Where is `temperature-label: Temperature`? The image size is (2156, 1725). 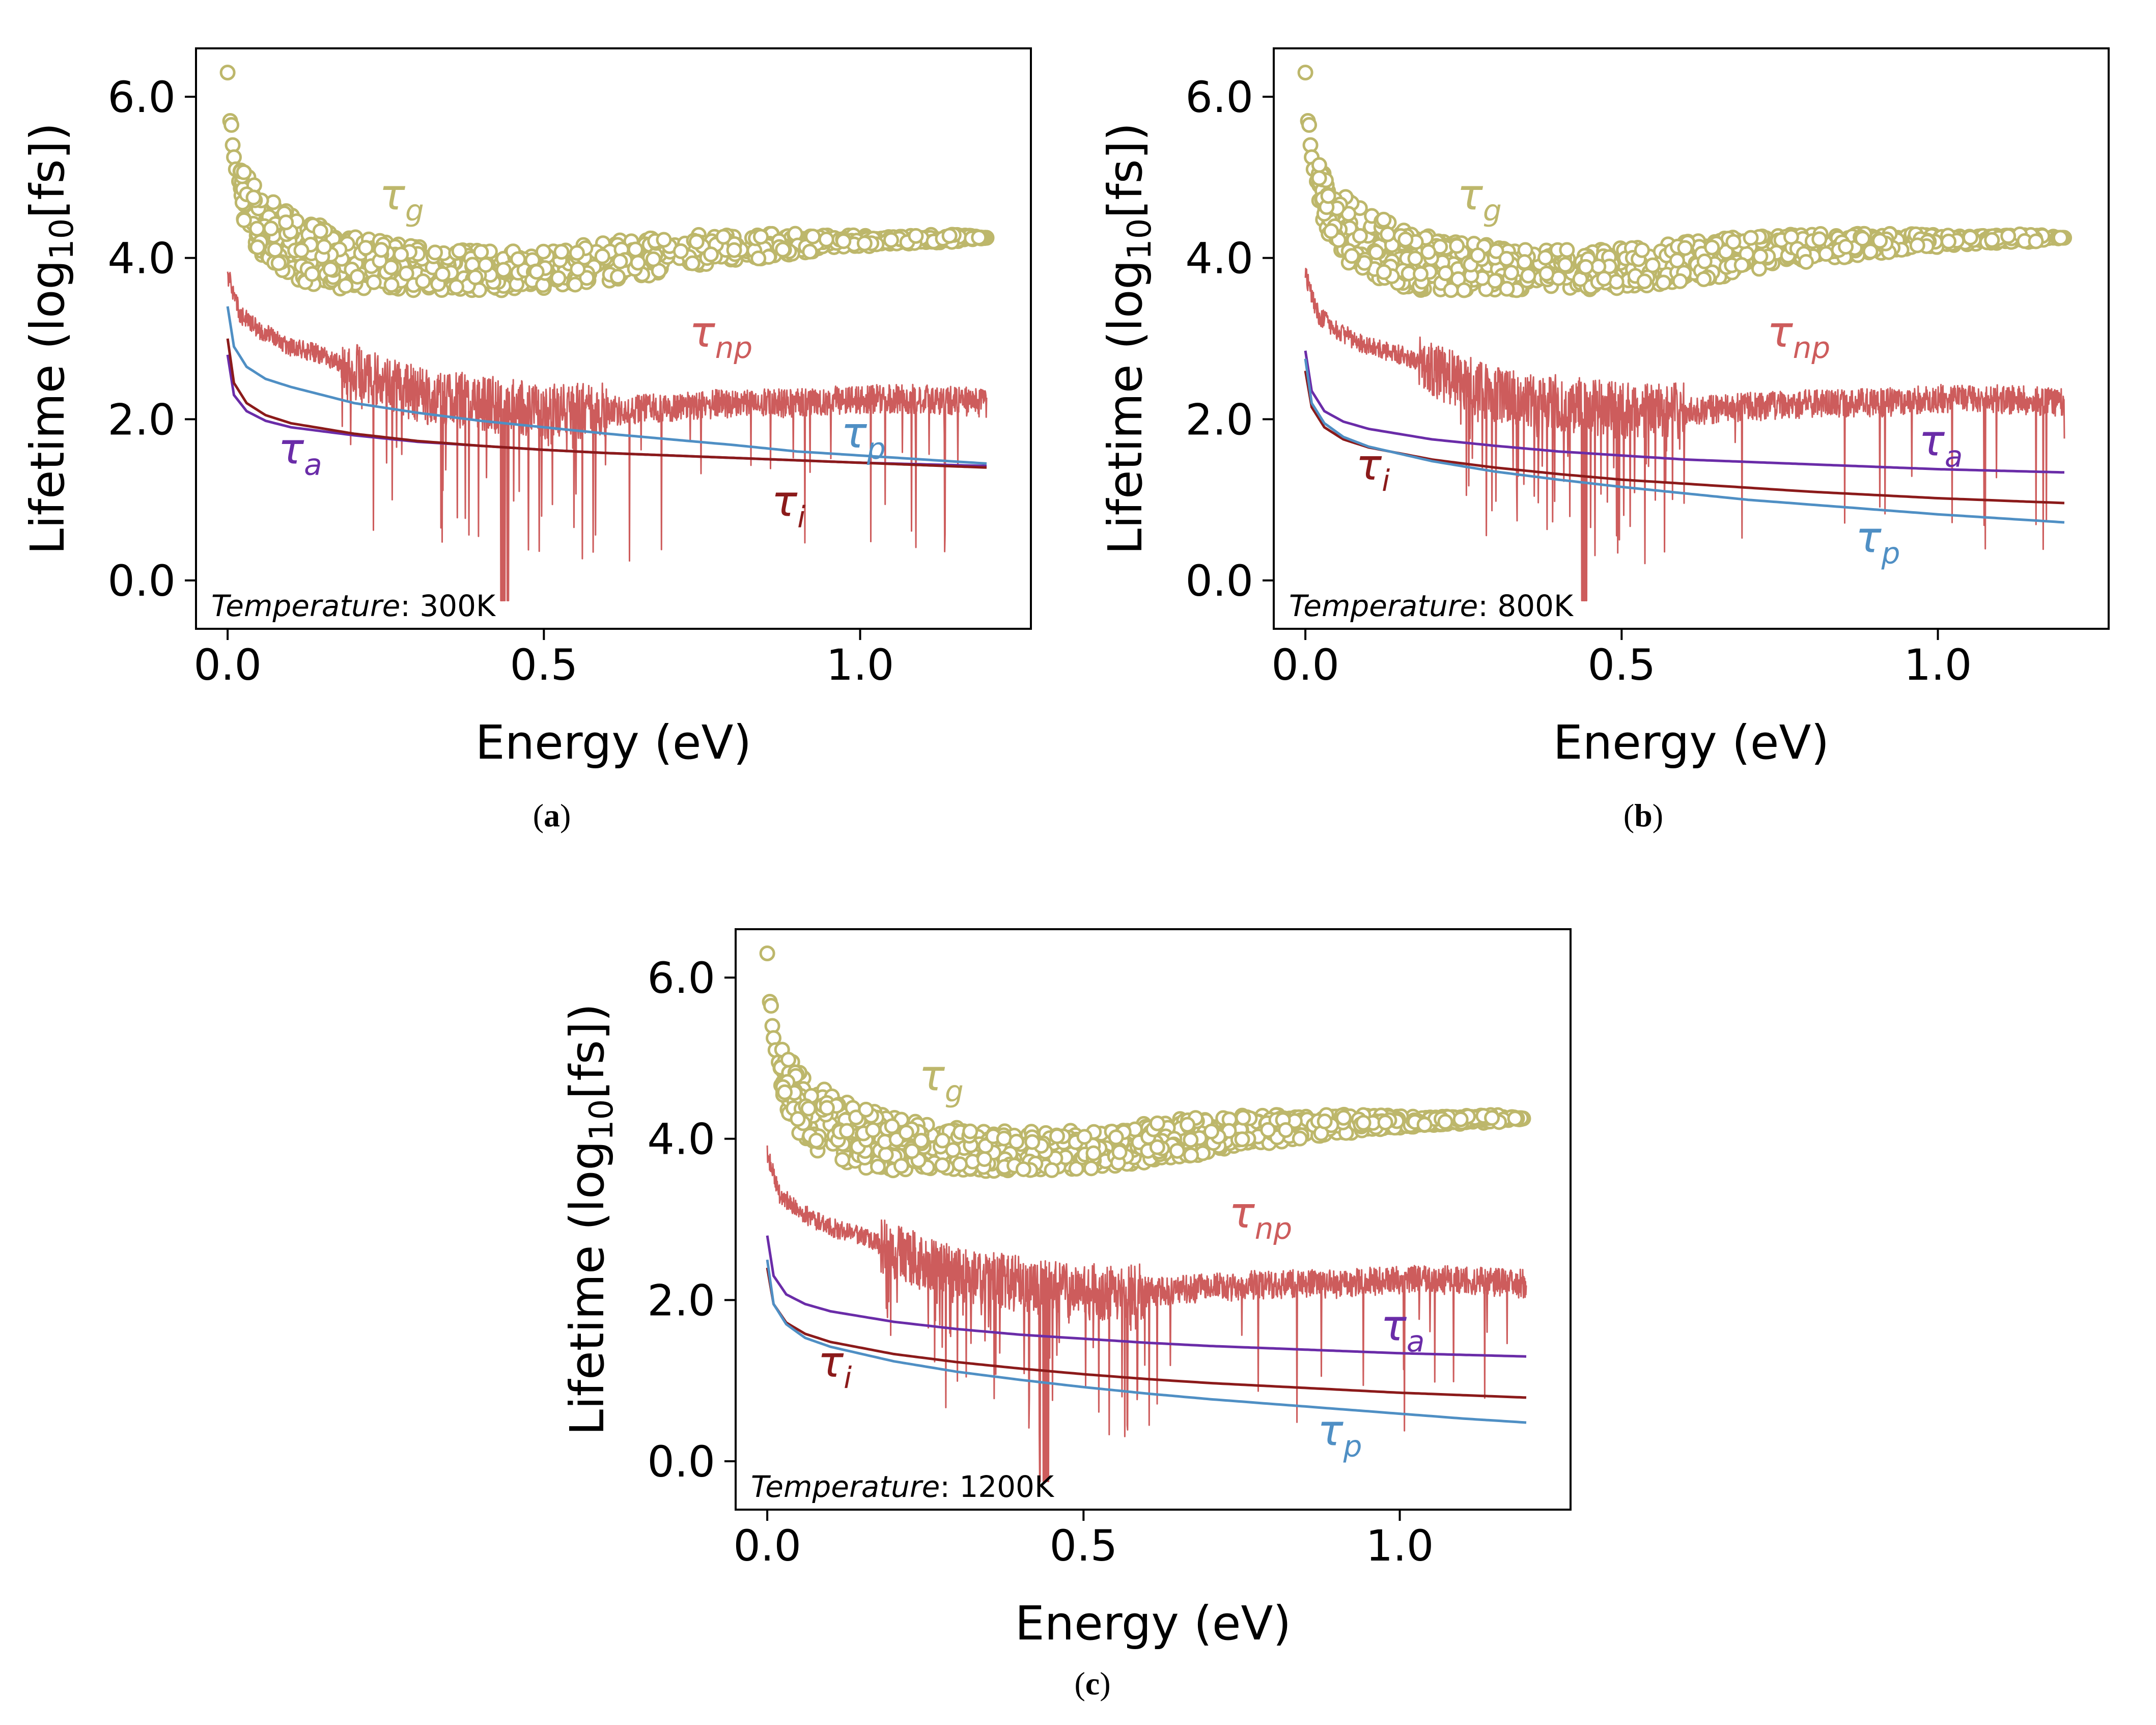 temperature-label: Temperature is located at coordinates (845, 1487).